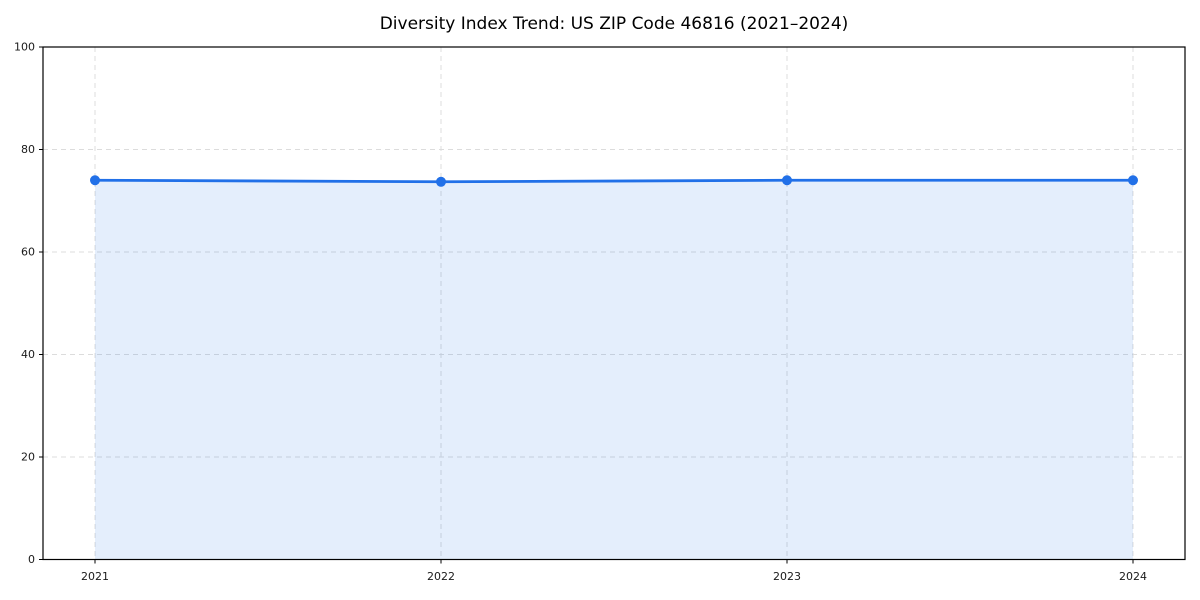  I want to click on trend-line, so click(614, 181).